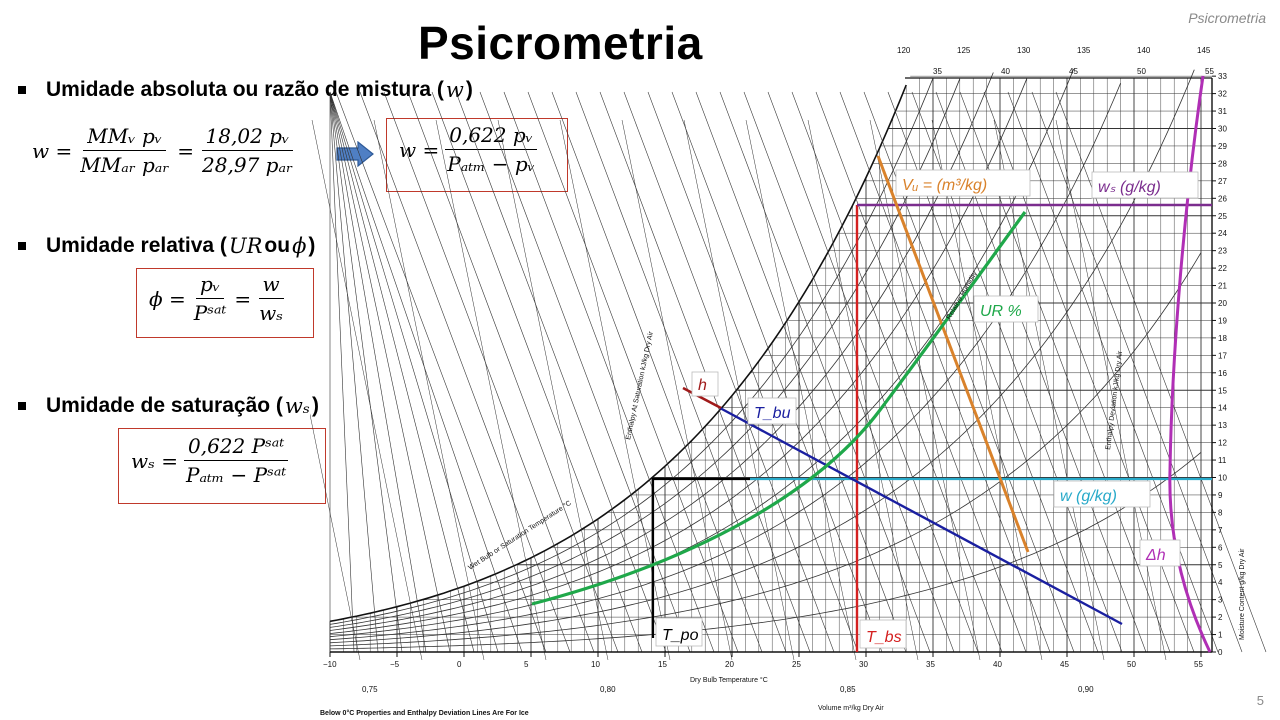  I want to click on annotation-dew-point-box, so click(679, 632).